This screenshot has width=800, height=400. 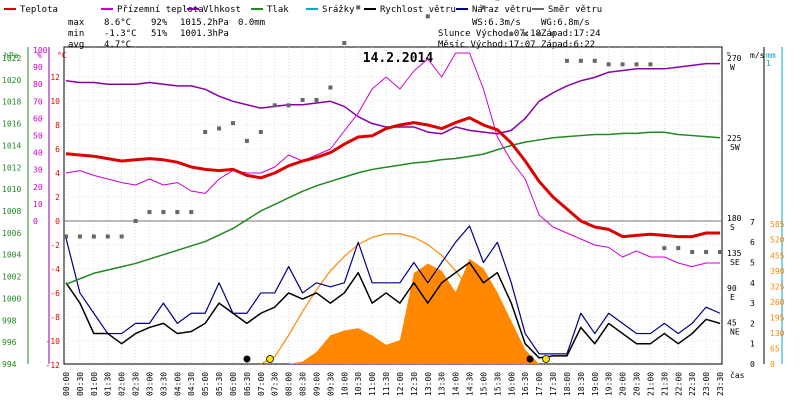 What do you see at coordinates (11, 211) in the screenshot?
I see `pressure-tick-label: 1008` at bounding box center [11, 211].